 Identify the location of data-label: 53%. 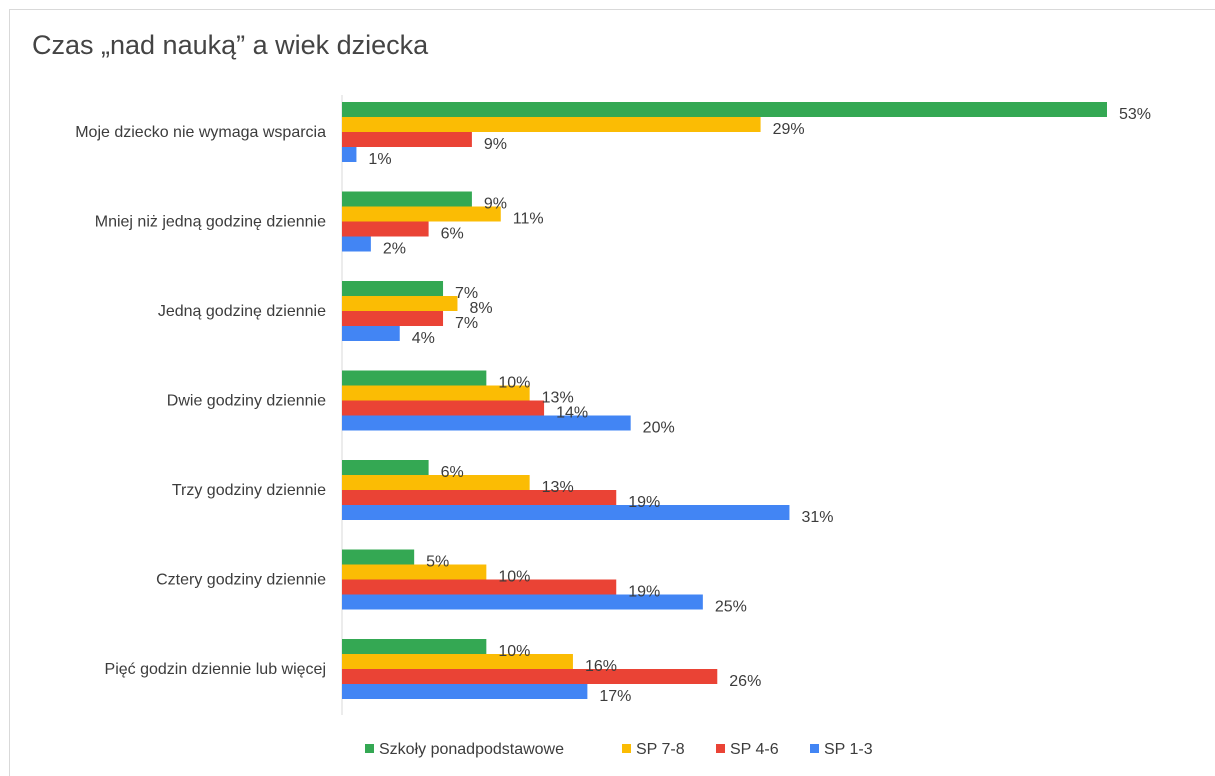
(1135, 114).